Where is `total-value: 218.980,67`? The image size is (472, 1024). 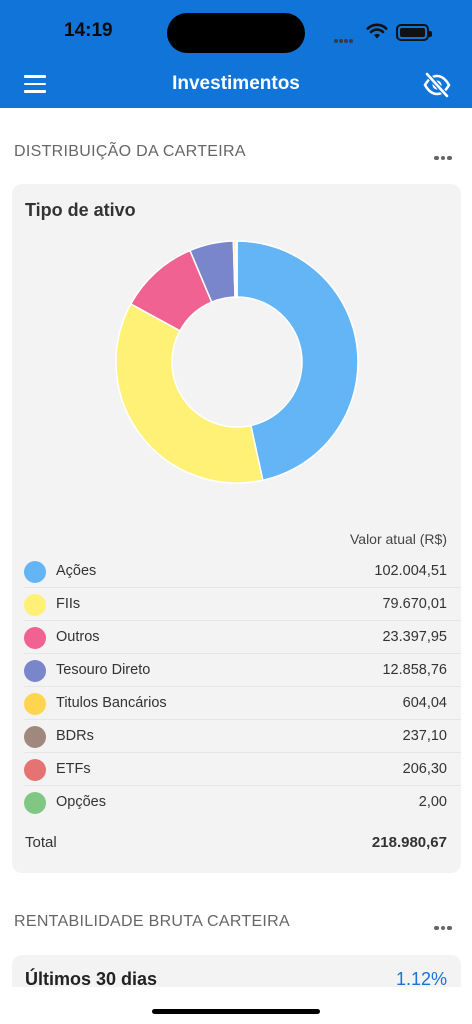 total-value: 218.980,67 is located at coordinates (409, 842).